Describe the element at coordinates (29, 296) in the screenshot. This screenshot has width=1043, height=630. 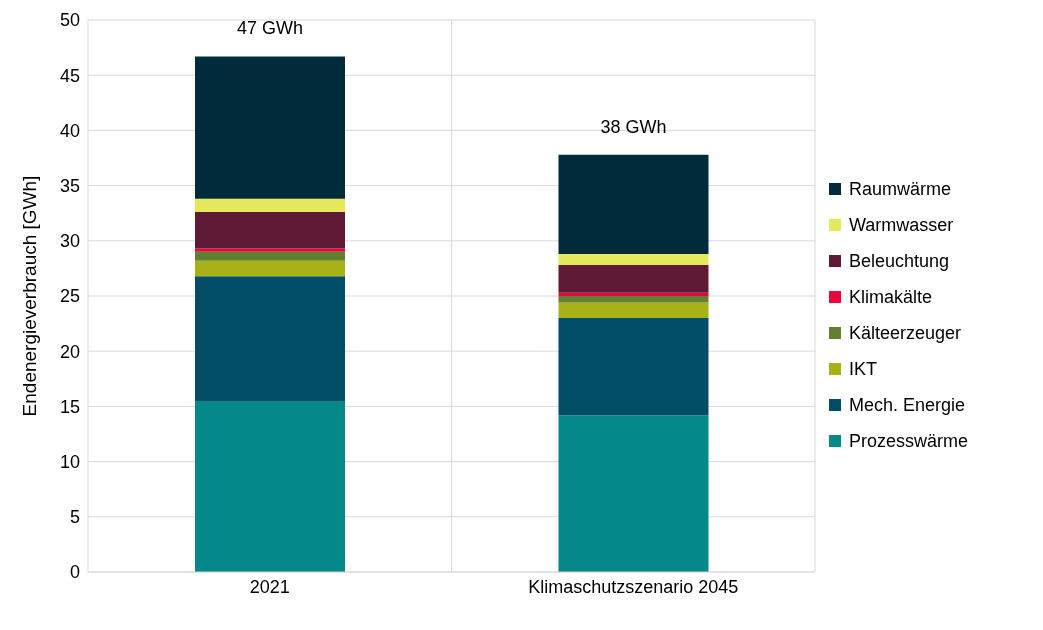
I see `y-axis-title: Endenergieverbrauch [GWh]` at that location.